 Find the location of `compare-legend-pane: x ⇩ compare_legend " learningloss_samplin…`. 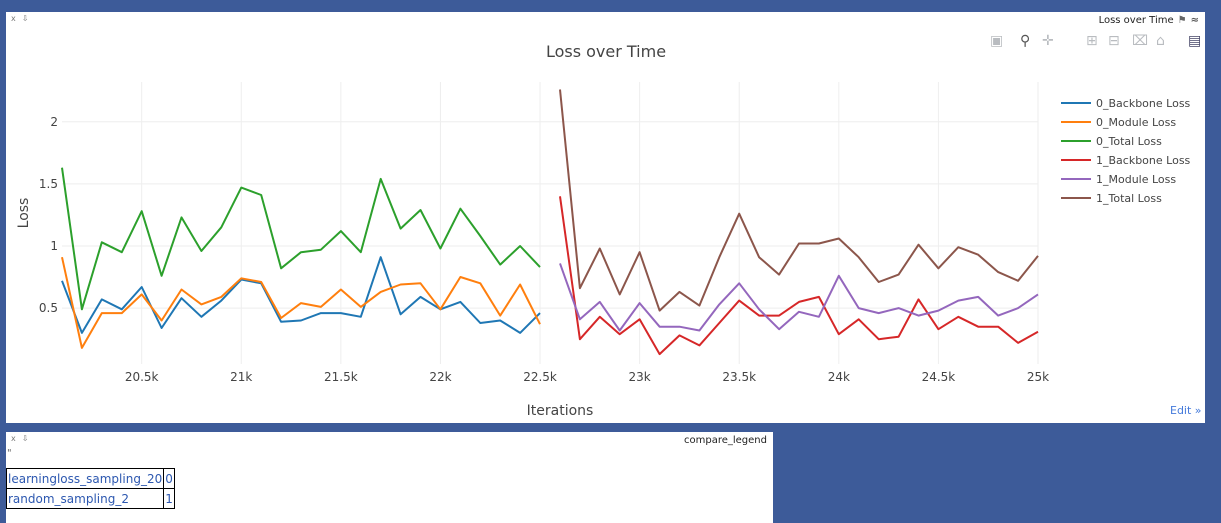

compare-legend-pane: x ⇩ compare_legend " learningloss_samplin… is located at coordinates (389, 477).